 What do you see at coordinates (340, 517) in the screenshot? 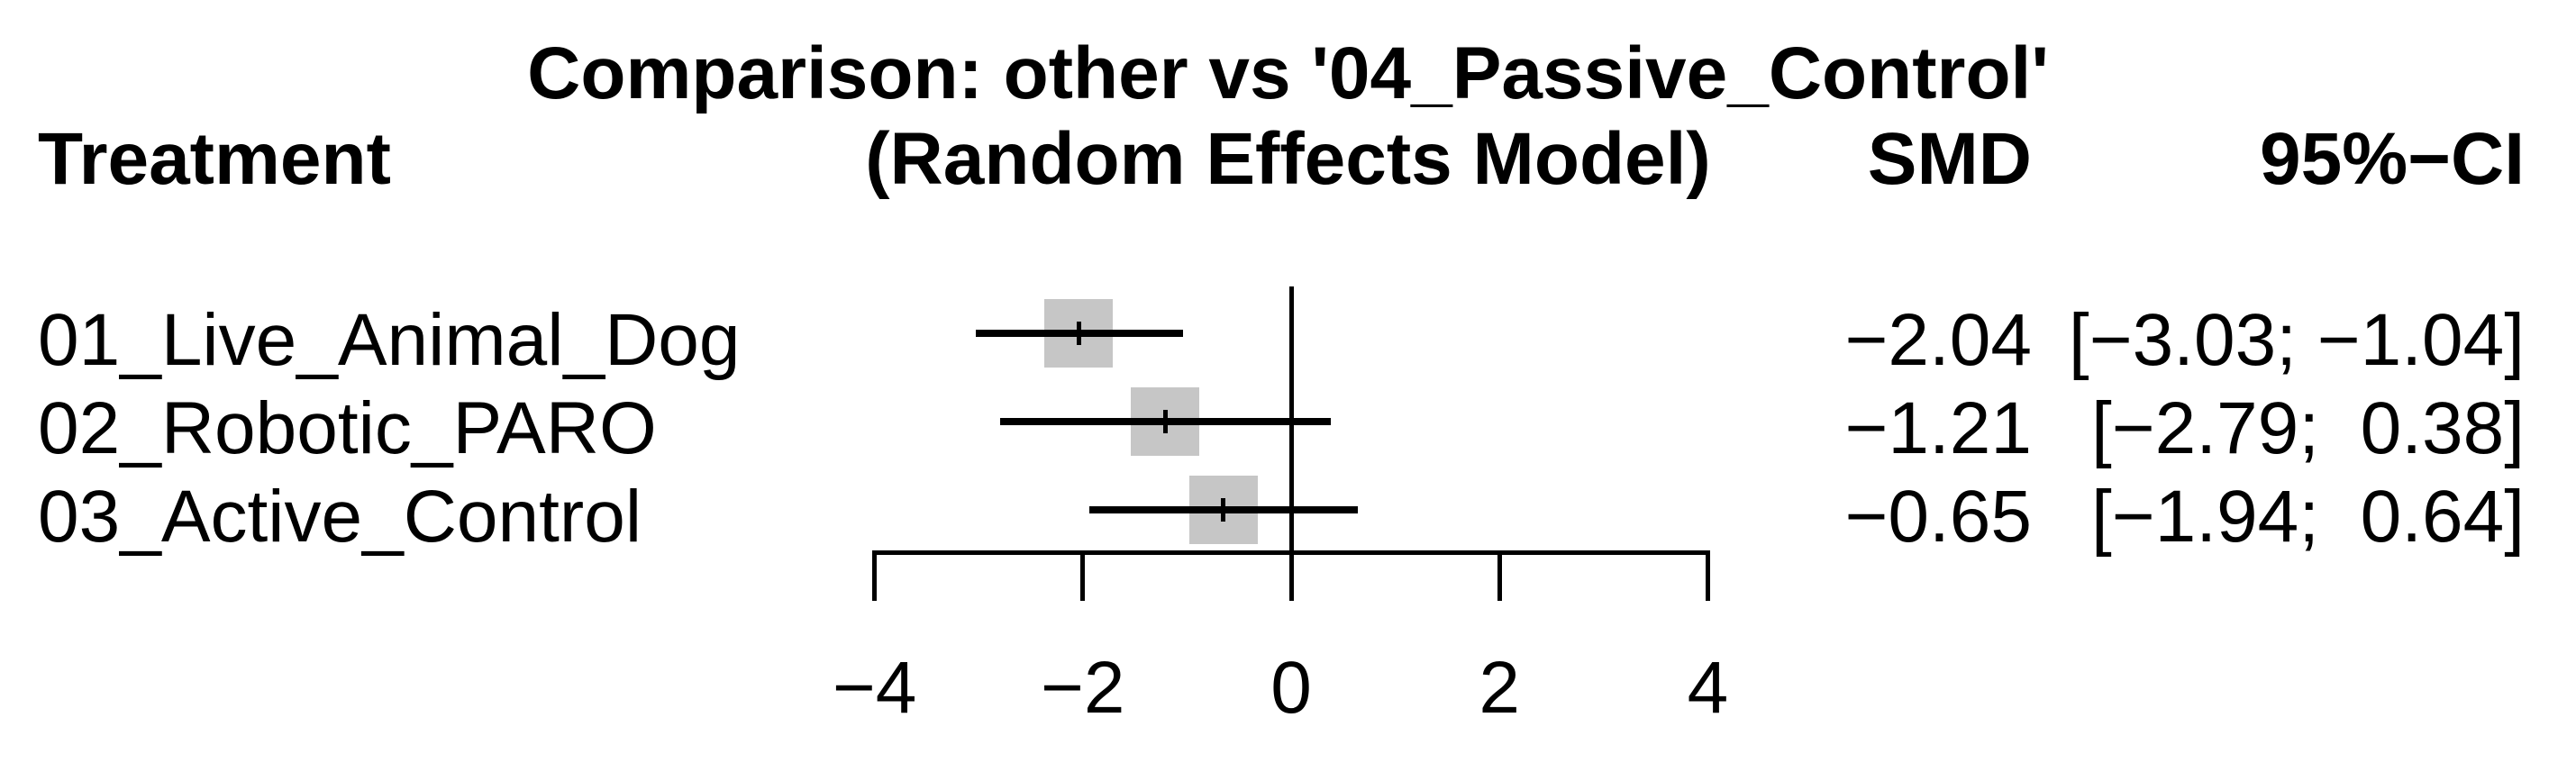
I see `treatment-label: 03_Active_Control` at bounding box center [340, 517].